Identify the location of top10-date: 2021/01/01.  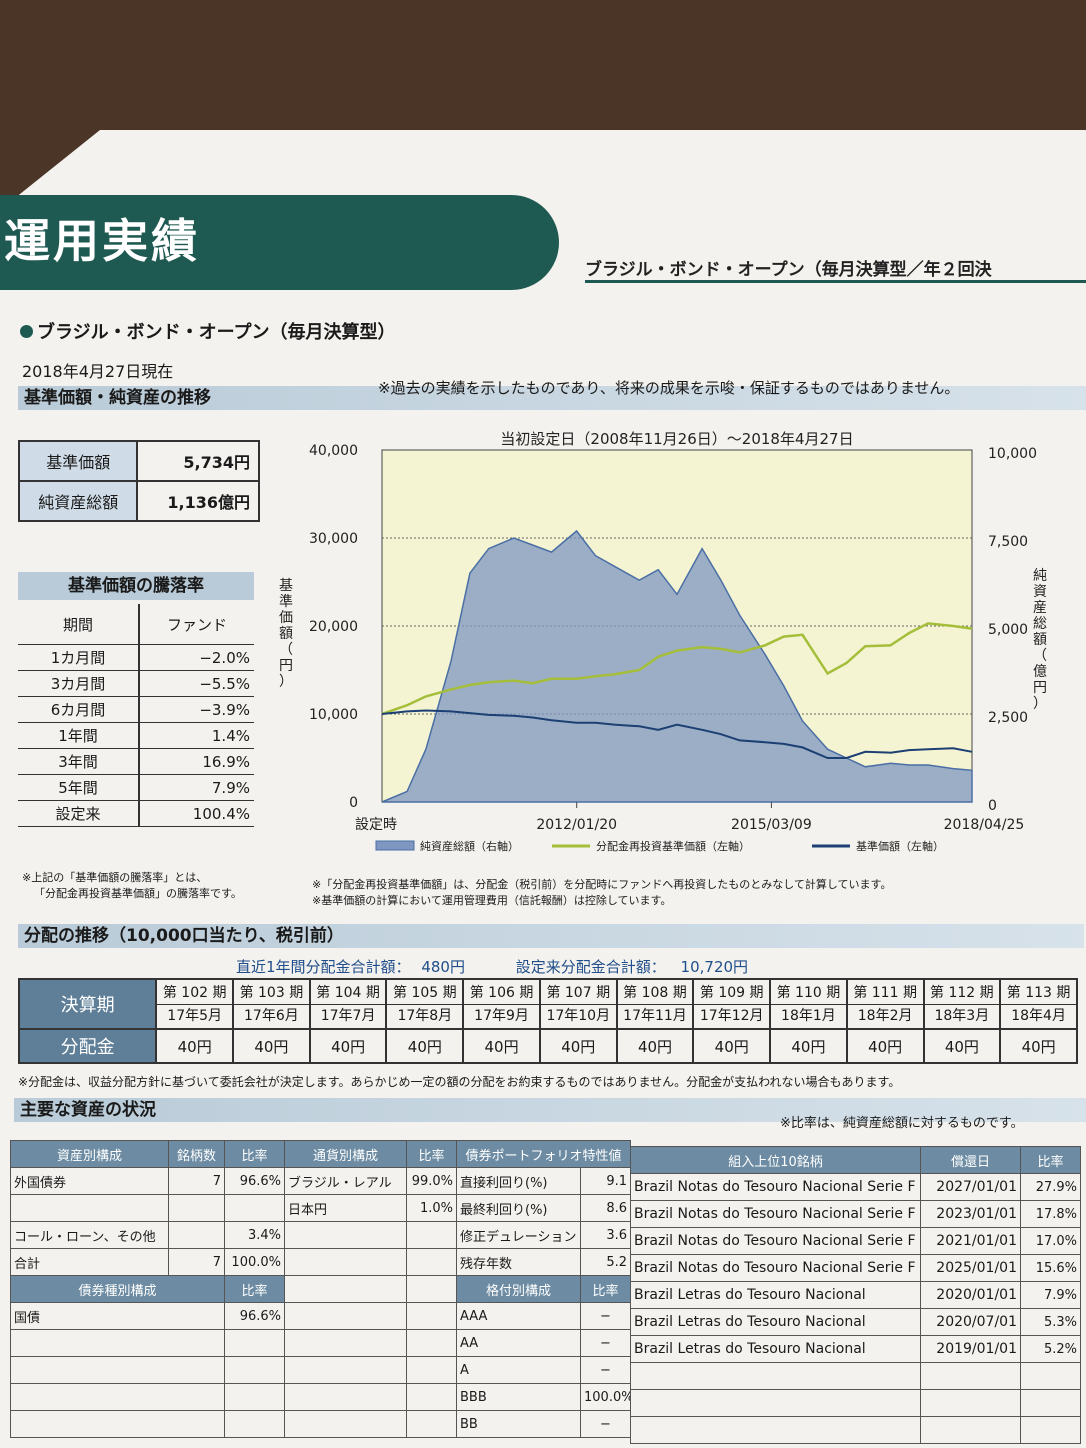
(970, 1241).